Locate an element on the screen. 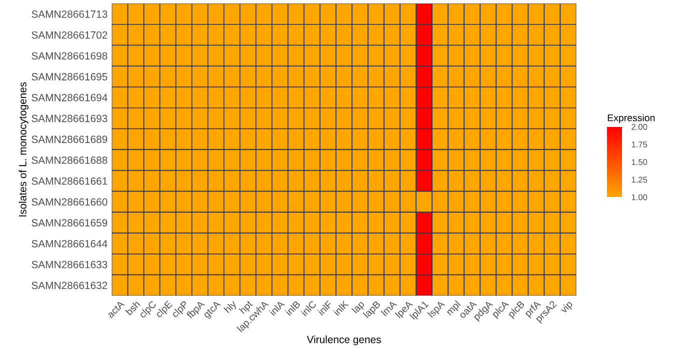 Image resolution: width=686 pixels, height=352 pixels. x-tick-label: inlK is located at coordinates (341, 308).